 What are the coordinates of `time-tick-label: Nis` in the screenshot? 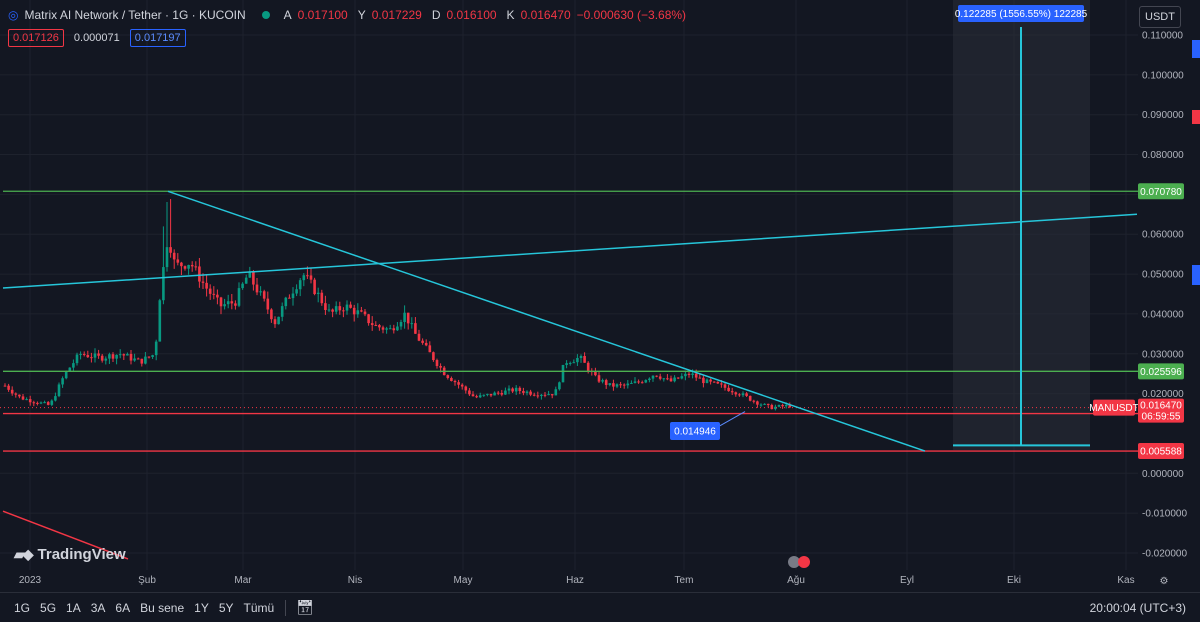 It's located at (355, 580).